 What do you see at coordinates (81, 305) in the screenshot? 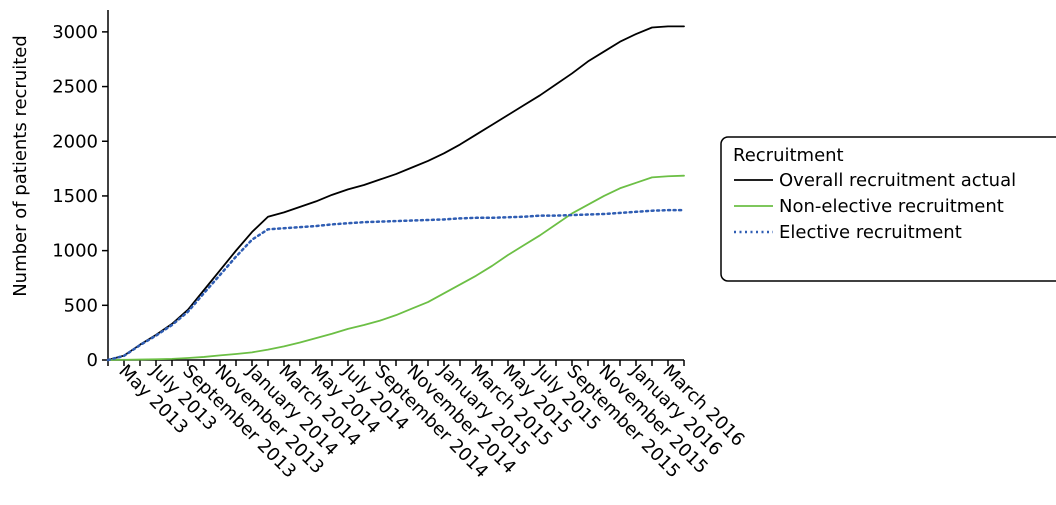
I see `y-tick-label: 500` at bounding box center [81, 305].